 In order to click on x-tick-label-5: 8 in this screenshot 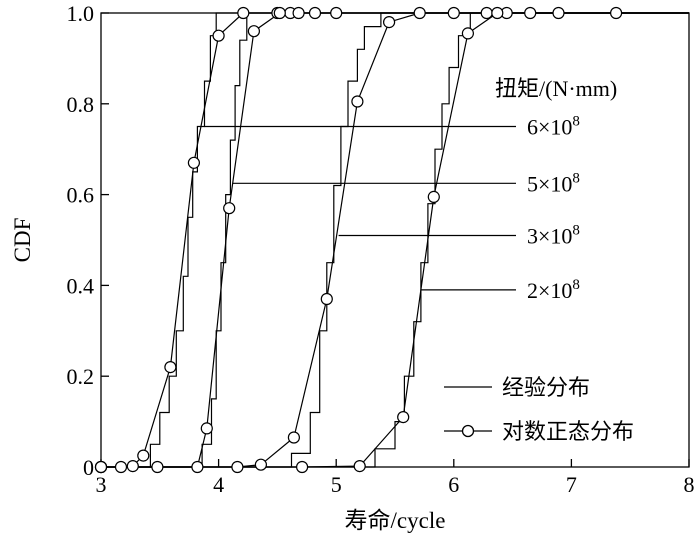, I will do `click(689, 484)`.